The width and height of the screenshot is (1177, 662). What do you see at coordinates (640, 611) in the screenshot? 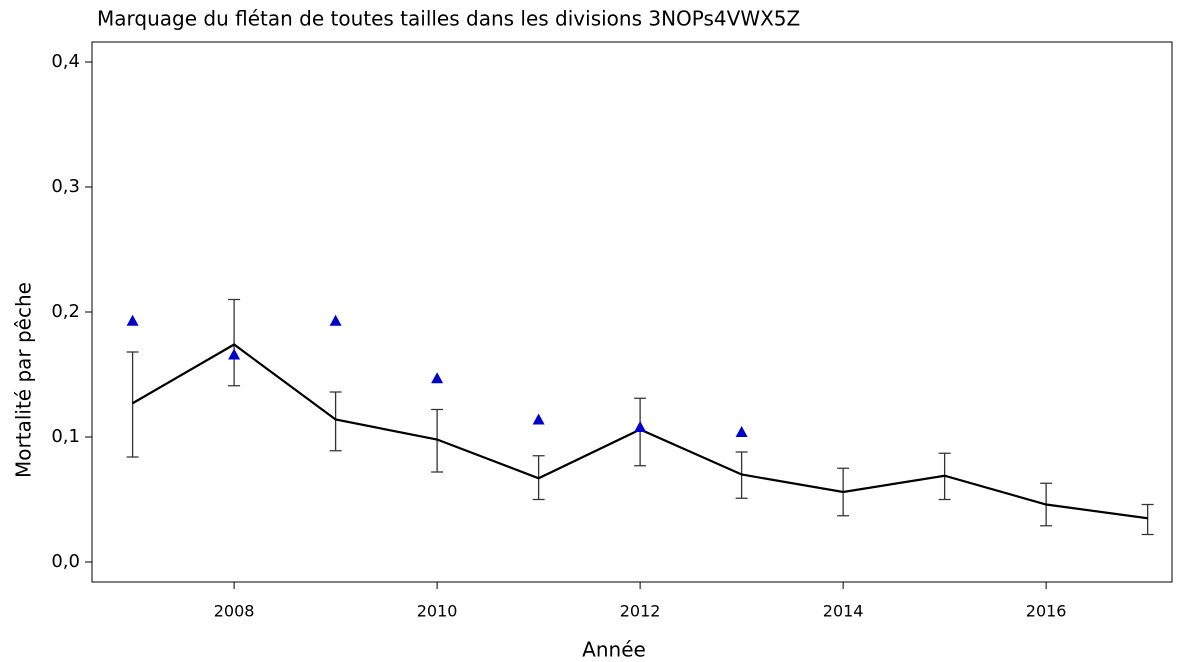
I see `x-tick-label: 2012` at bounding box center [640, 611].